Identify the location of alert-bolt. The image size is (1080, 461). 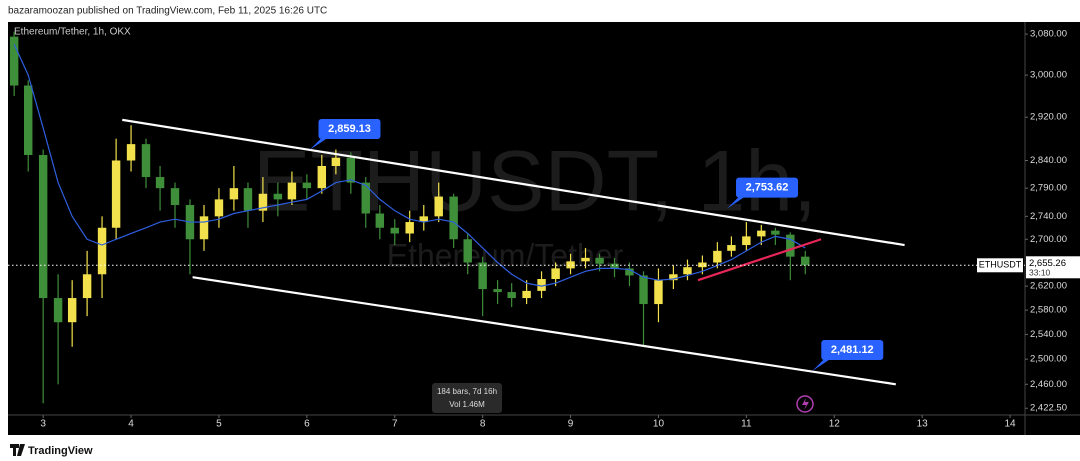
(805, 404).